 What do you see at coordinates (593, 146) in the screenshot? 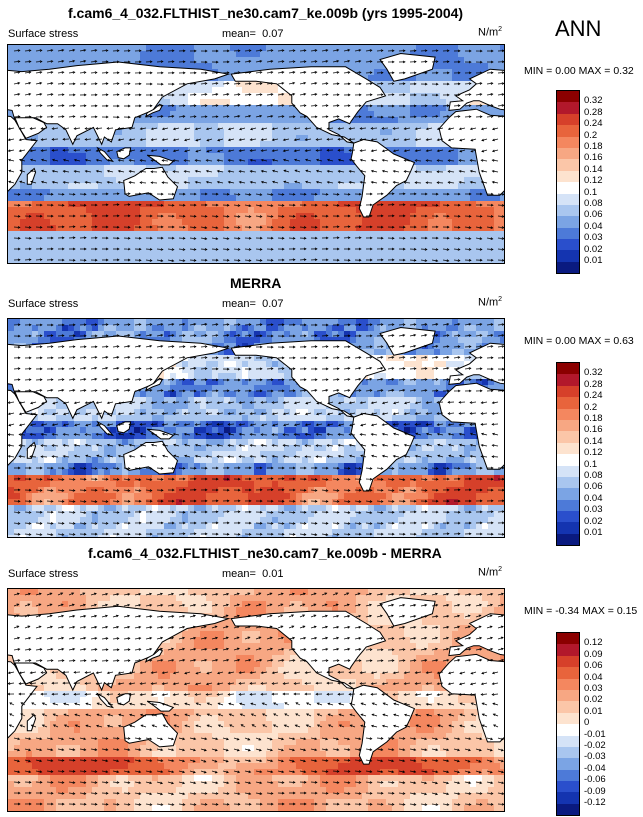
I see `colorbar-tick-label: 0.18` at bounding box center [593, 146].